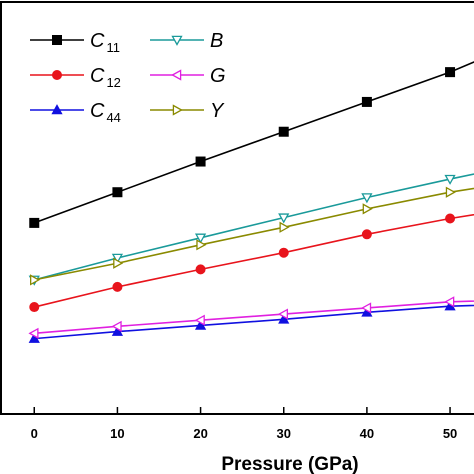 The width and height of the screenshot is (474, 474). I want to click on series-C44, so click(251, 321).